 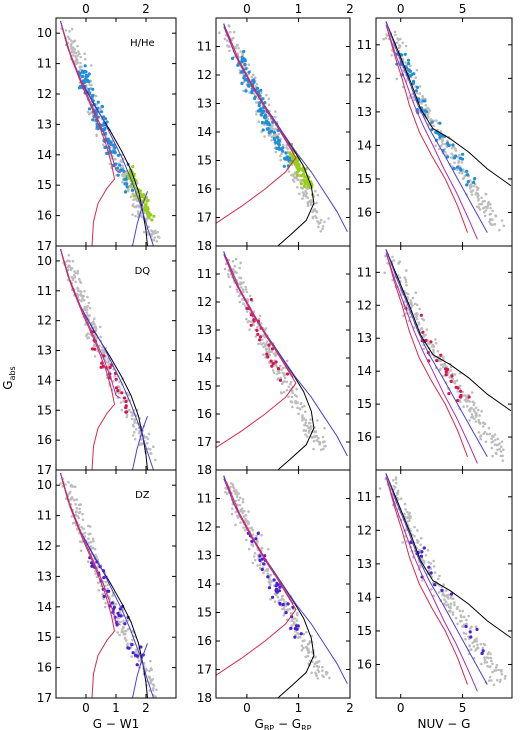 What do you see at coordinates (463, 9) in the screenshot?
I see `top-xtick-label: 5` at bounding box center [463, 9].